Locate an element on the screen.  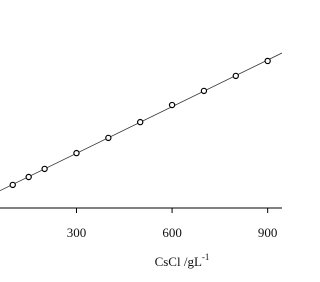
x-tick-label: 900 is located at coordinates (268, 232).